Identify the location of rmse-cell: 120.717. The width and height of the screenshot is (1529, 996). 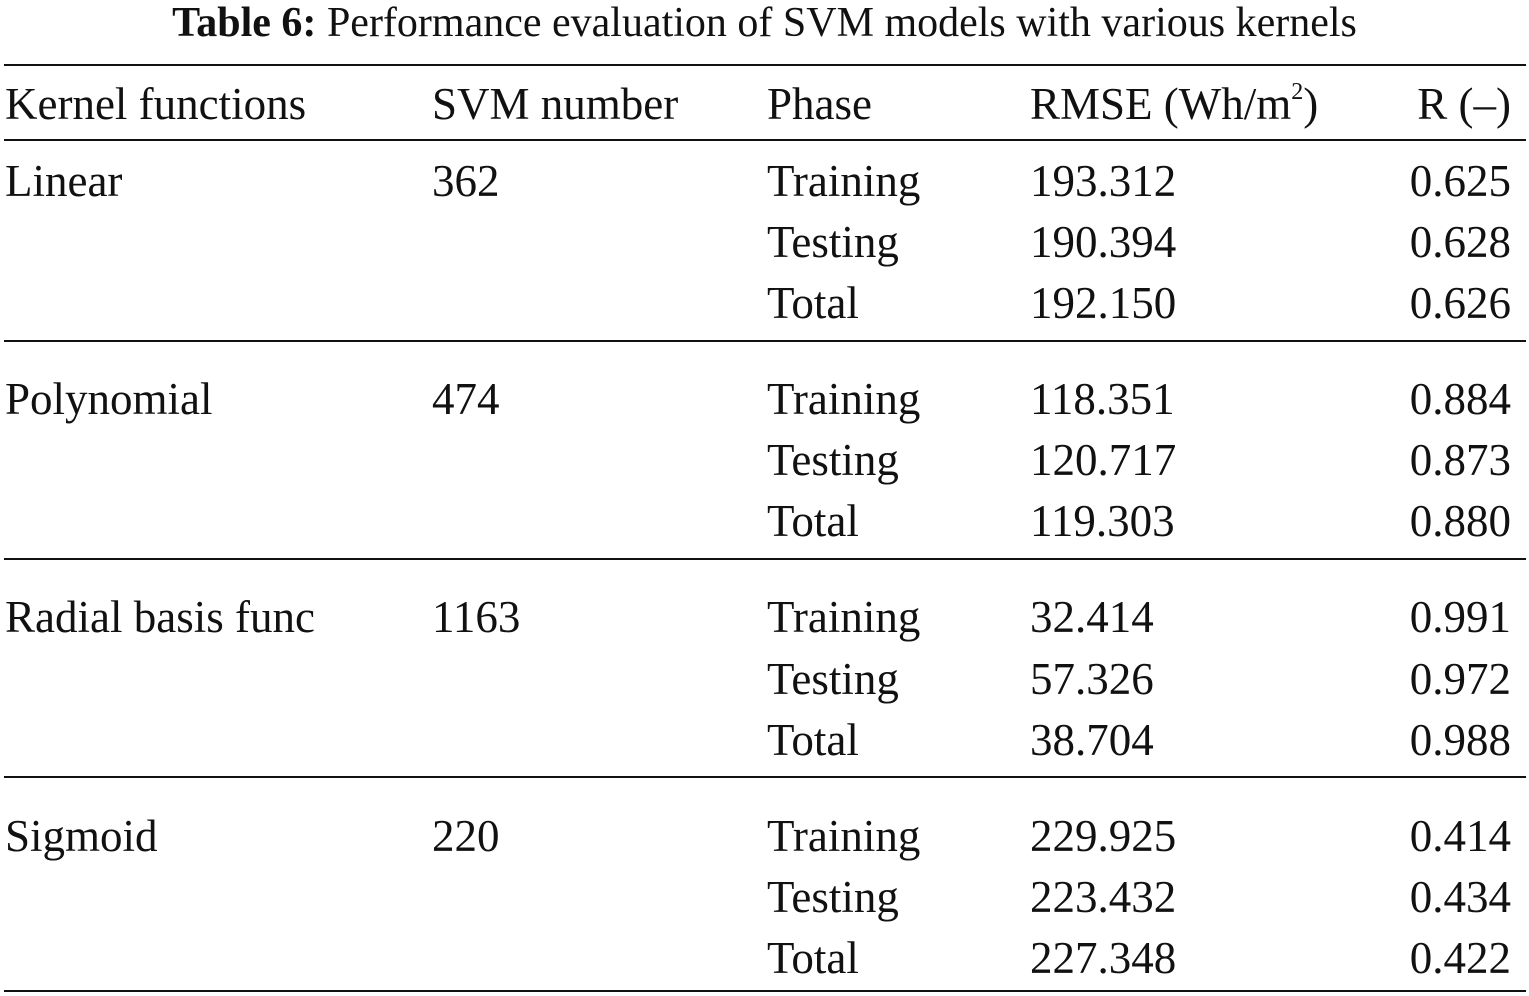
(1103, 460).